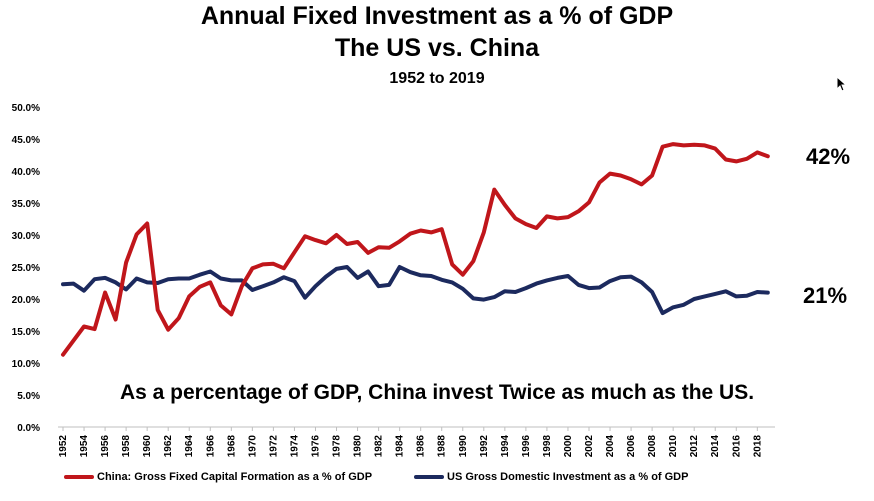  I want to click on x-tick-label: 1974, so click(294, 446).